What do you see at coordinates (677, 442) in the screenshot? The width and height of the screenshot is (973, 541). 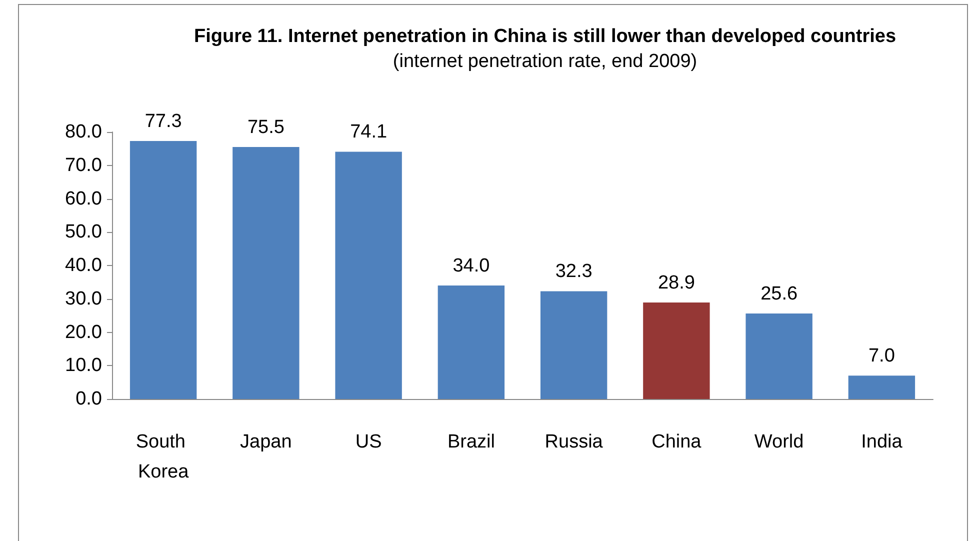 I see `x-tick-label: China` at bounding box center [677, 442].